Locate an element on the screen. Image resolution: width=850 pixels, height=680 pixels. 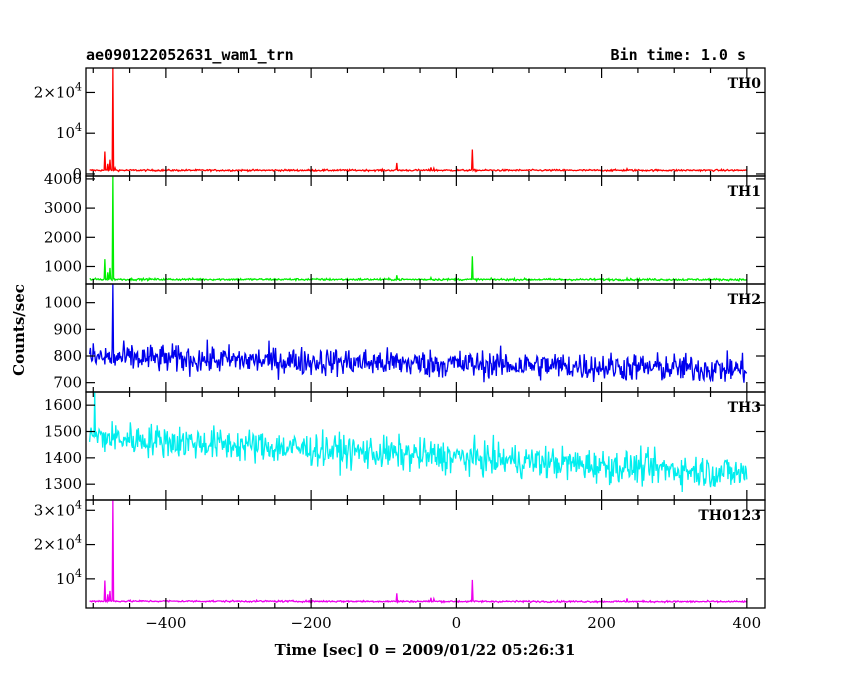
x-tick-label: 200 is located at coordinates (601, 623).